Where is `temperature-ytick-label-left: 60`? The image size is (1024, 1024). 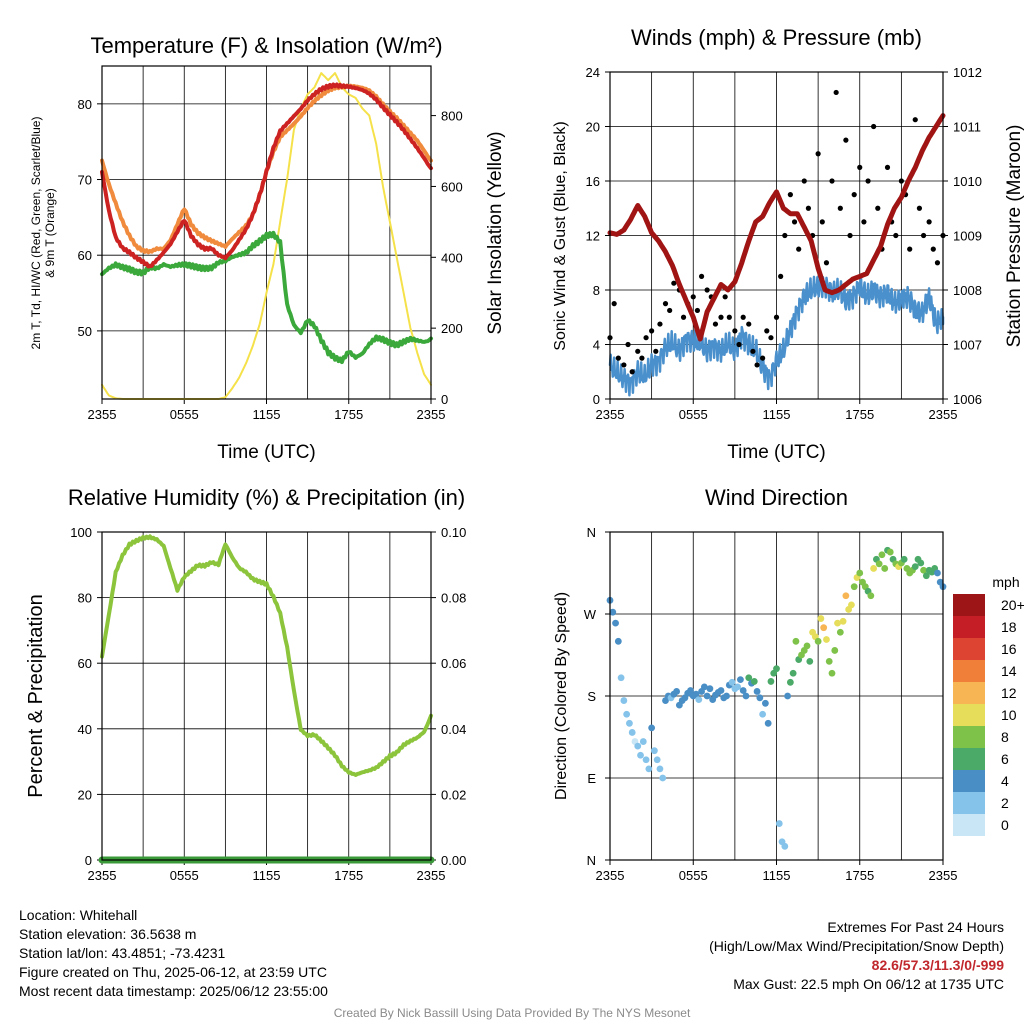
temperature-ytick-label-left: 60 is located at coordinates (85, 255).